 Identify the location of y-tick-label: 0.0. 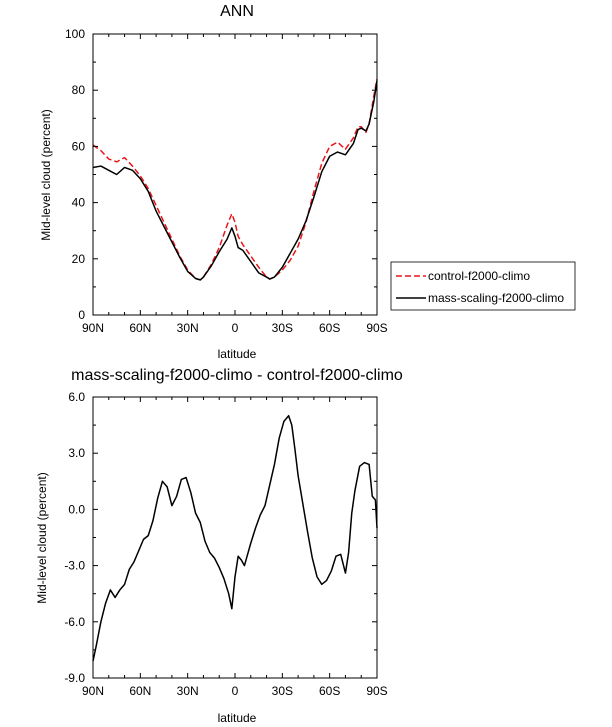
(76, 509).